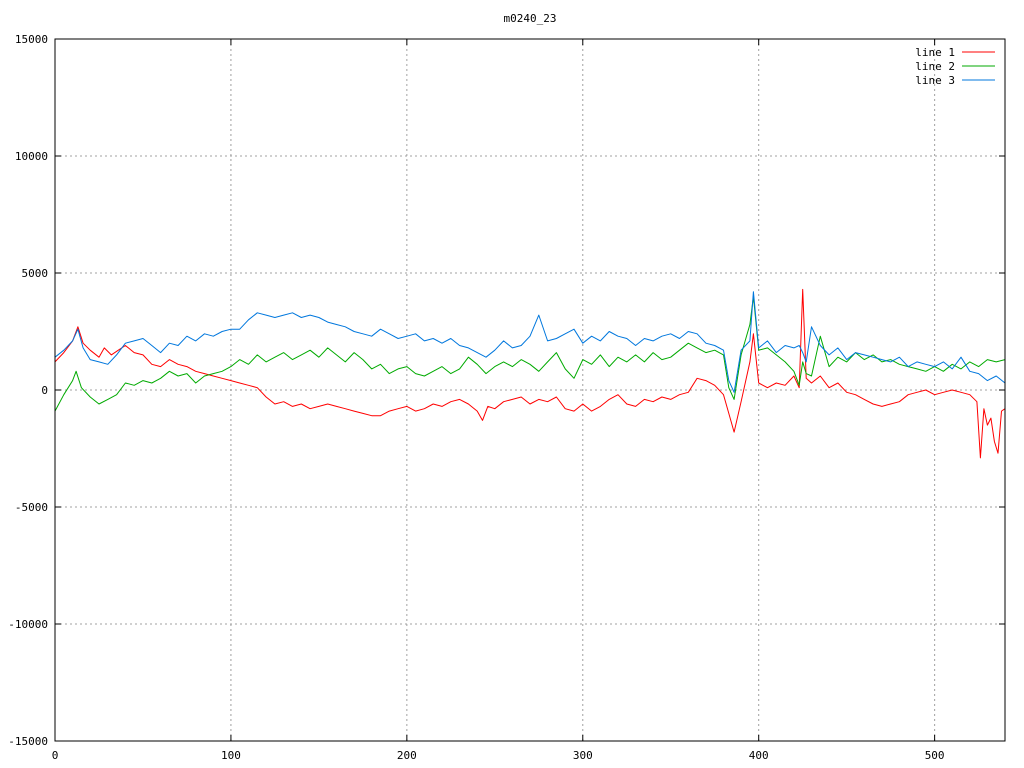 Image resolution: width=1024 pixels, height=768 pixels. What do you see at coordinates (530, 18) in the screenshot?
I see `chart-title: m0240_23` at bounding box center [530, 18].